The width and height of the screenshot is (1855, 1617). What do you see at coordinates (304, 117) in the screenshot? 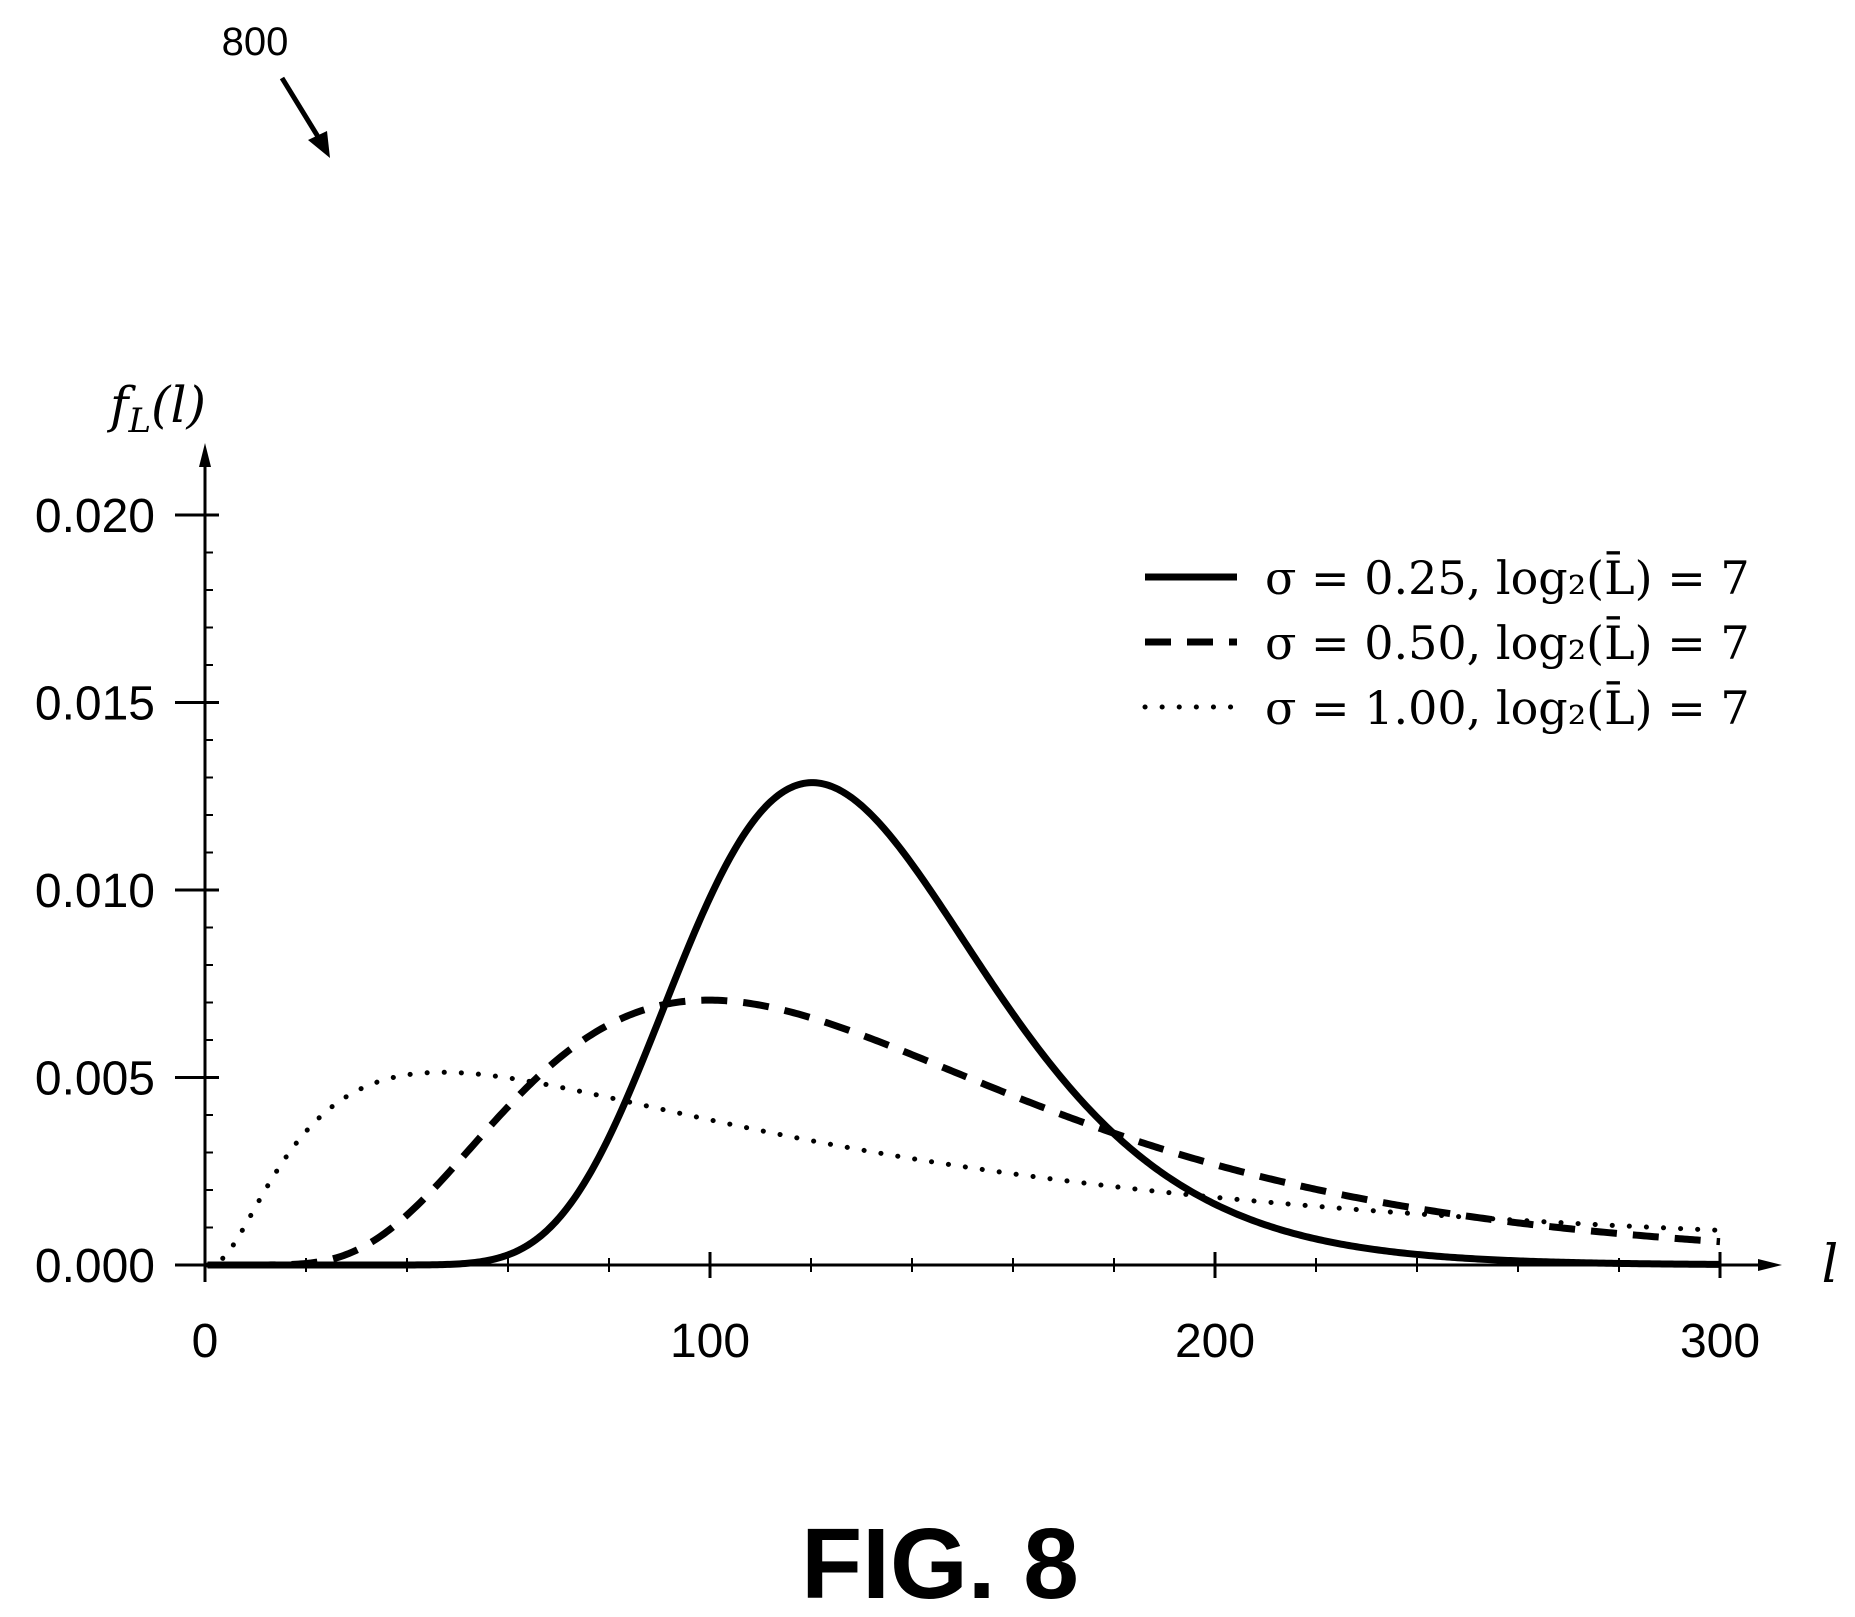
I see `ref-arrow-icon` at bounding box center [304, 117].